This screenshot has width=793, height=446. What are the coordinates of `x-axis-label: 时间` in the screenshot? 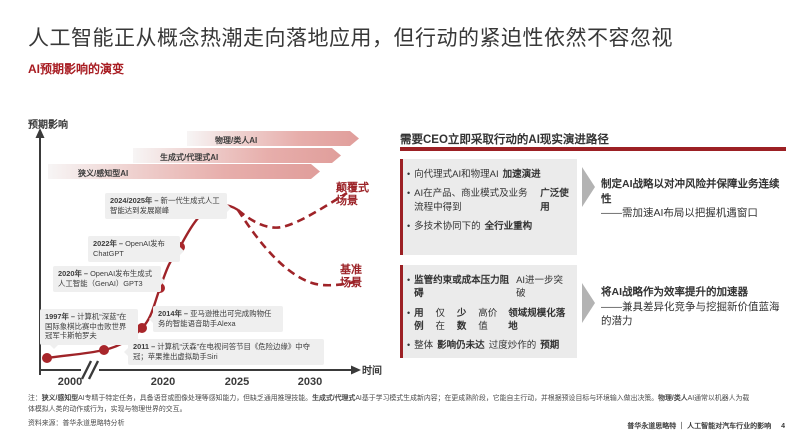 It's located at (372, 371).